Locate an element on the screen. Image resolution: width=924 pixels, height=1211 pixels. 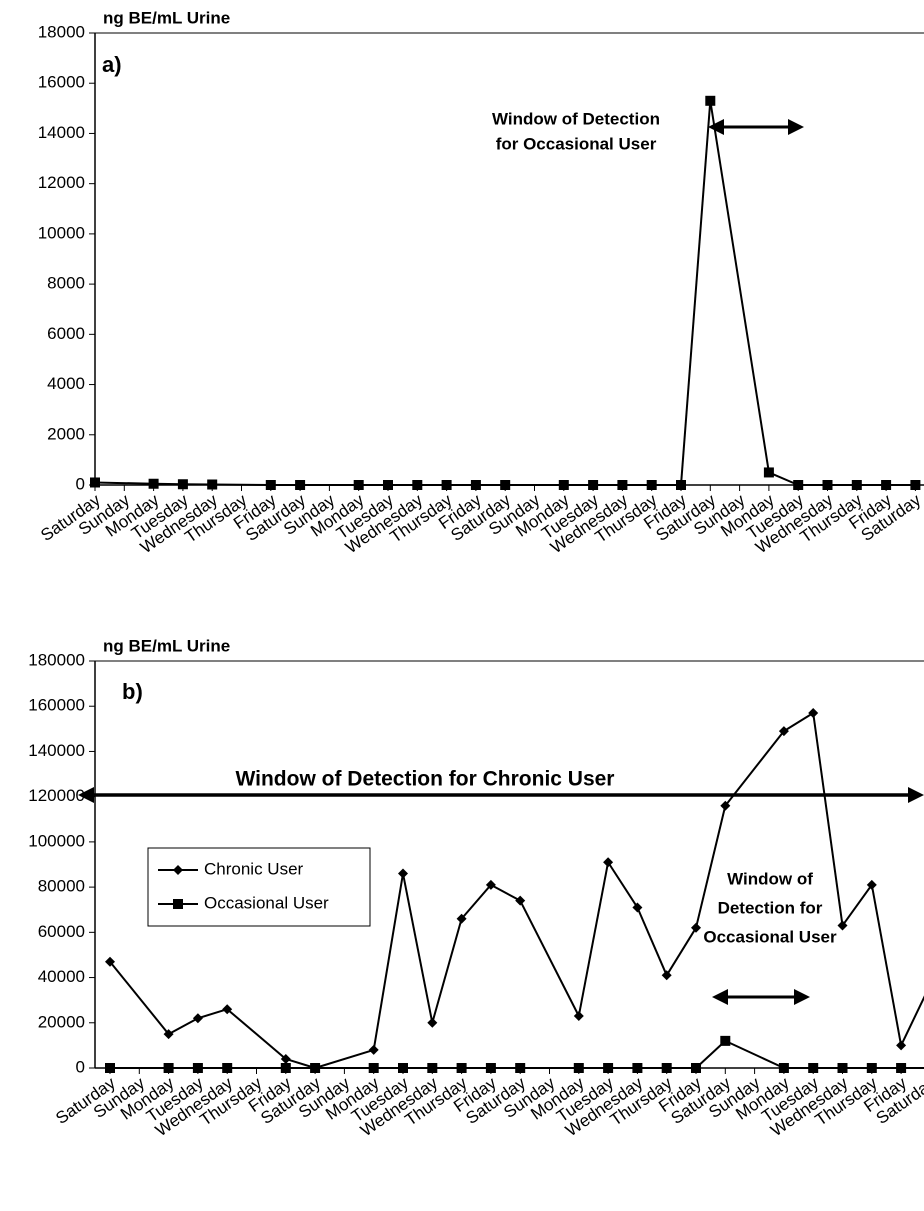
y-tick-label: 180000 is located at coordinates (56, 659).